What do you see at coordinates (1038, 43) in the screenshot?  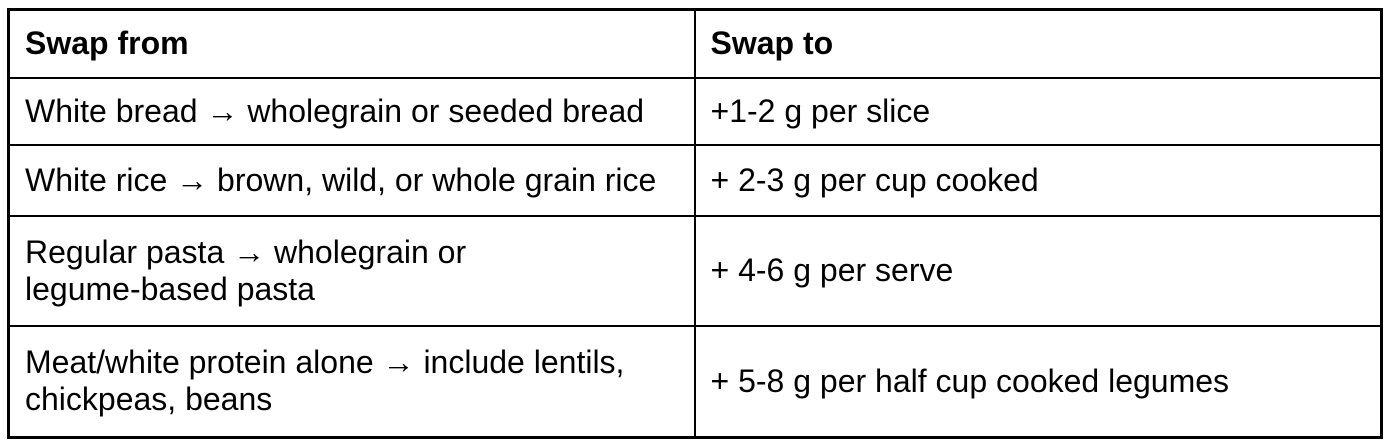 I see `column-header-swap-to: Swap to` at bounding box center [1038, 43].